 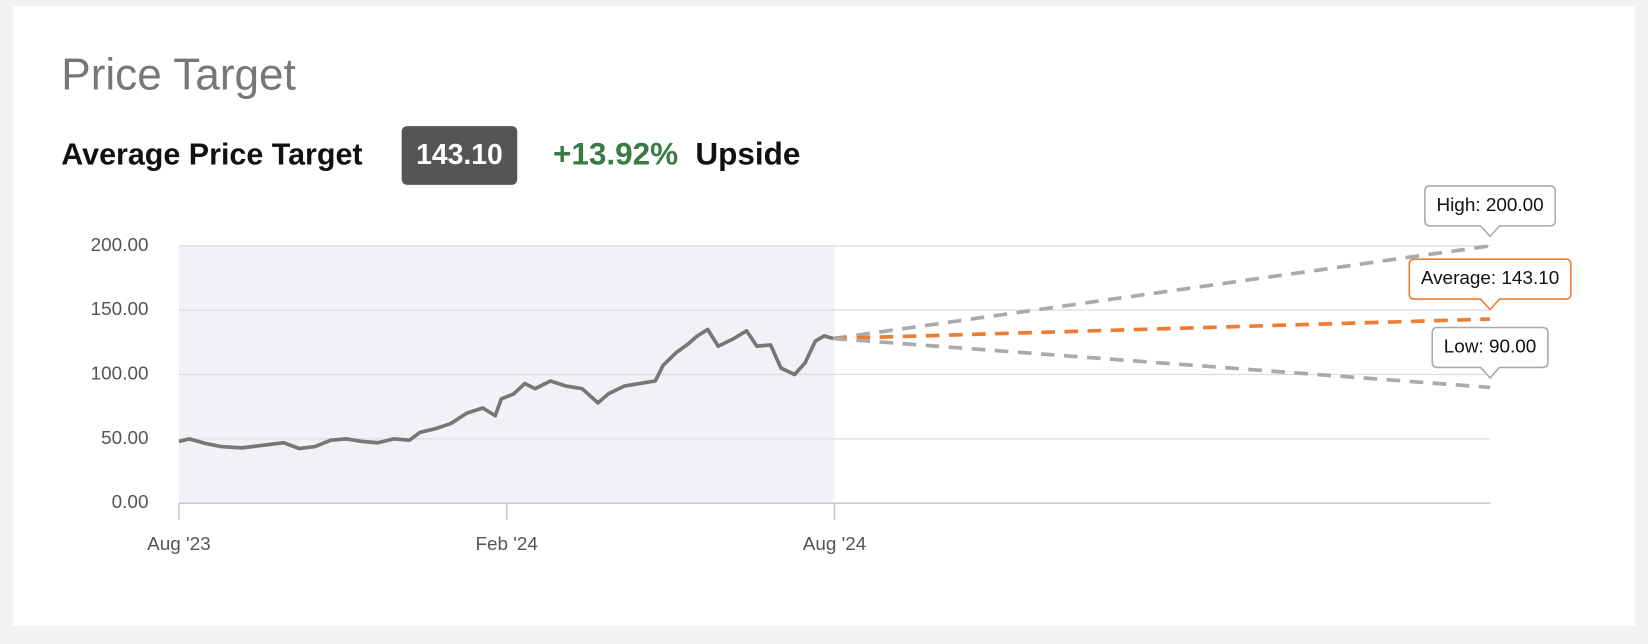 What do you see at coordinates (124, 438) in the screenshot?
I see `y-tick-label: 50.00` at bounding box center [124, 438].